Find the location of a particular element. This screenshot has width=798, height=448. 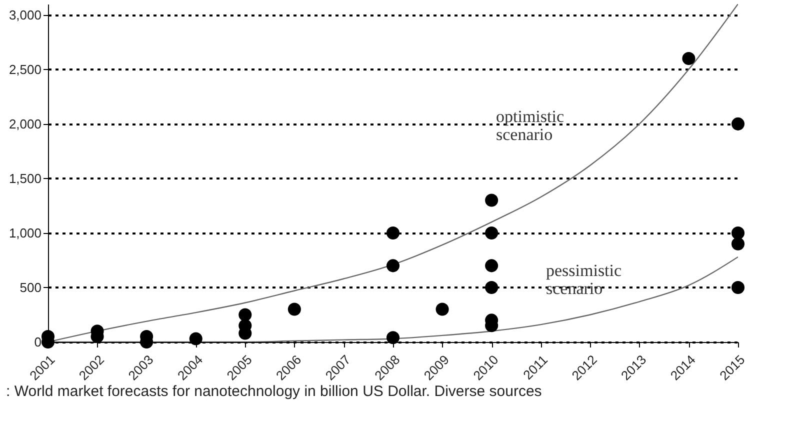

y-tick-label: 0 is located at coordinates (38, 342).